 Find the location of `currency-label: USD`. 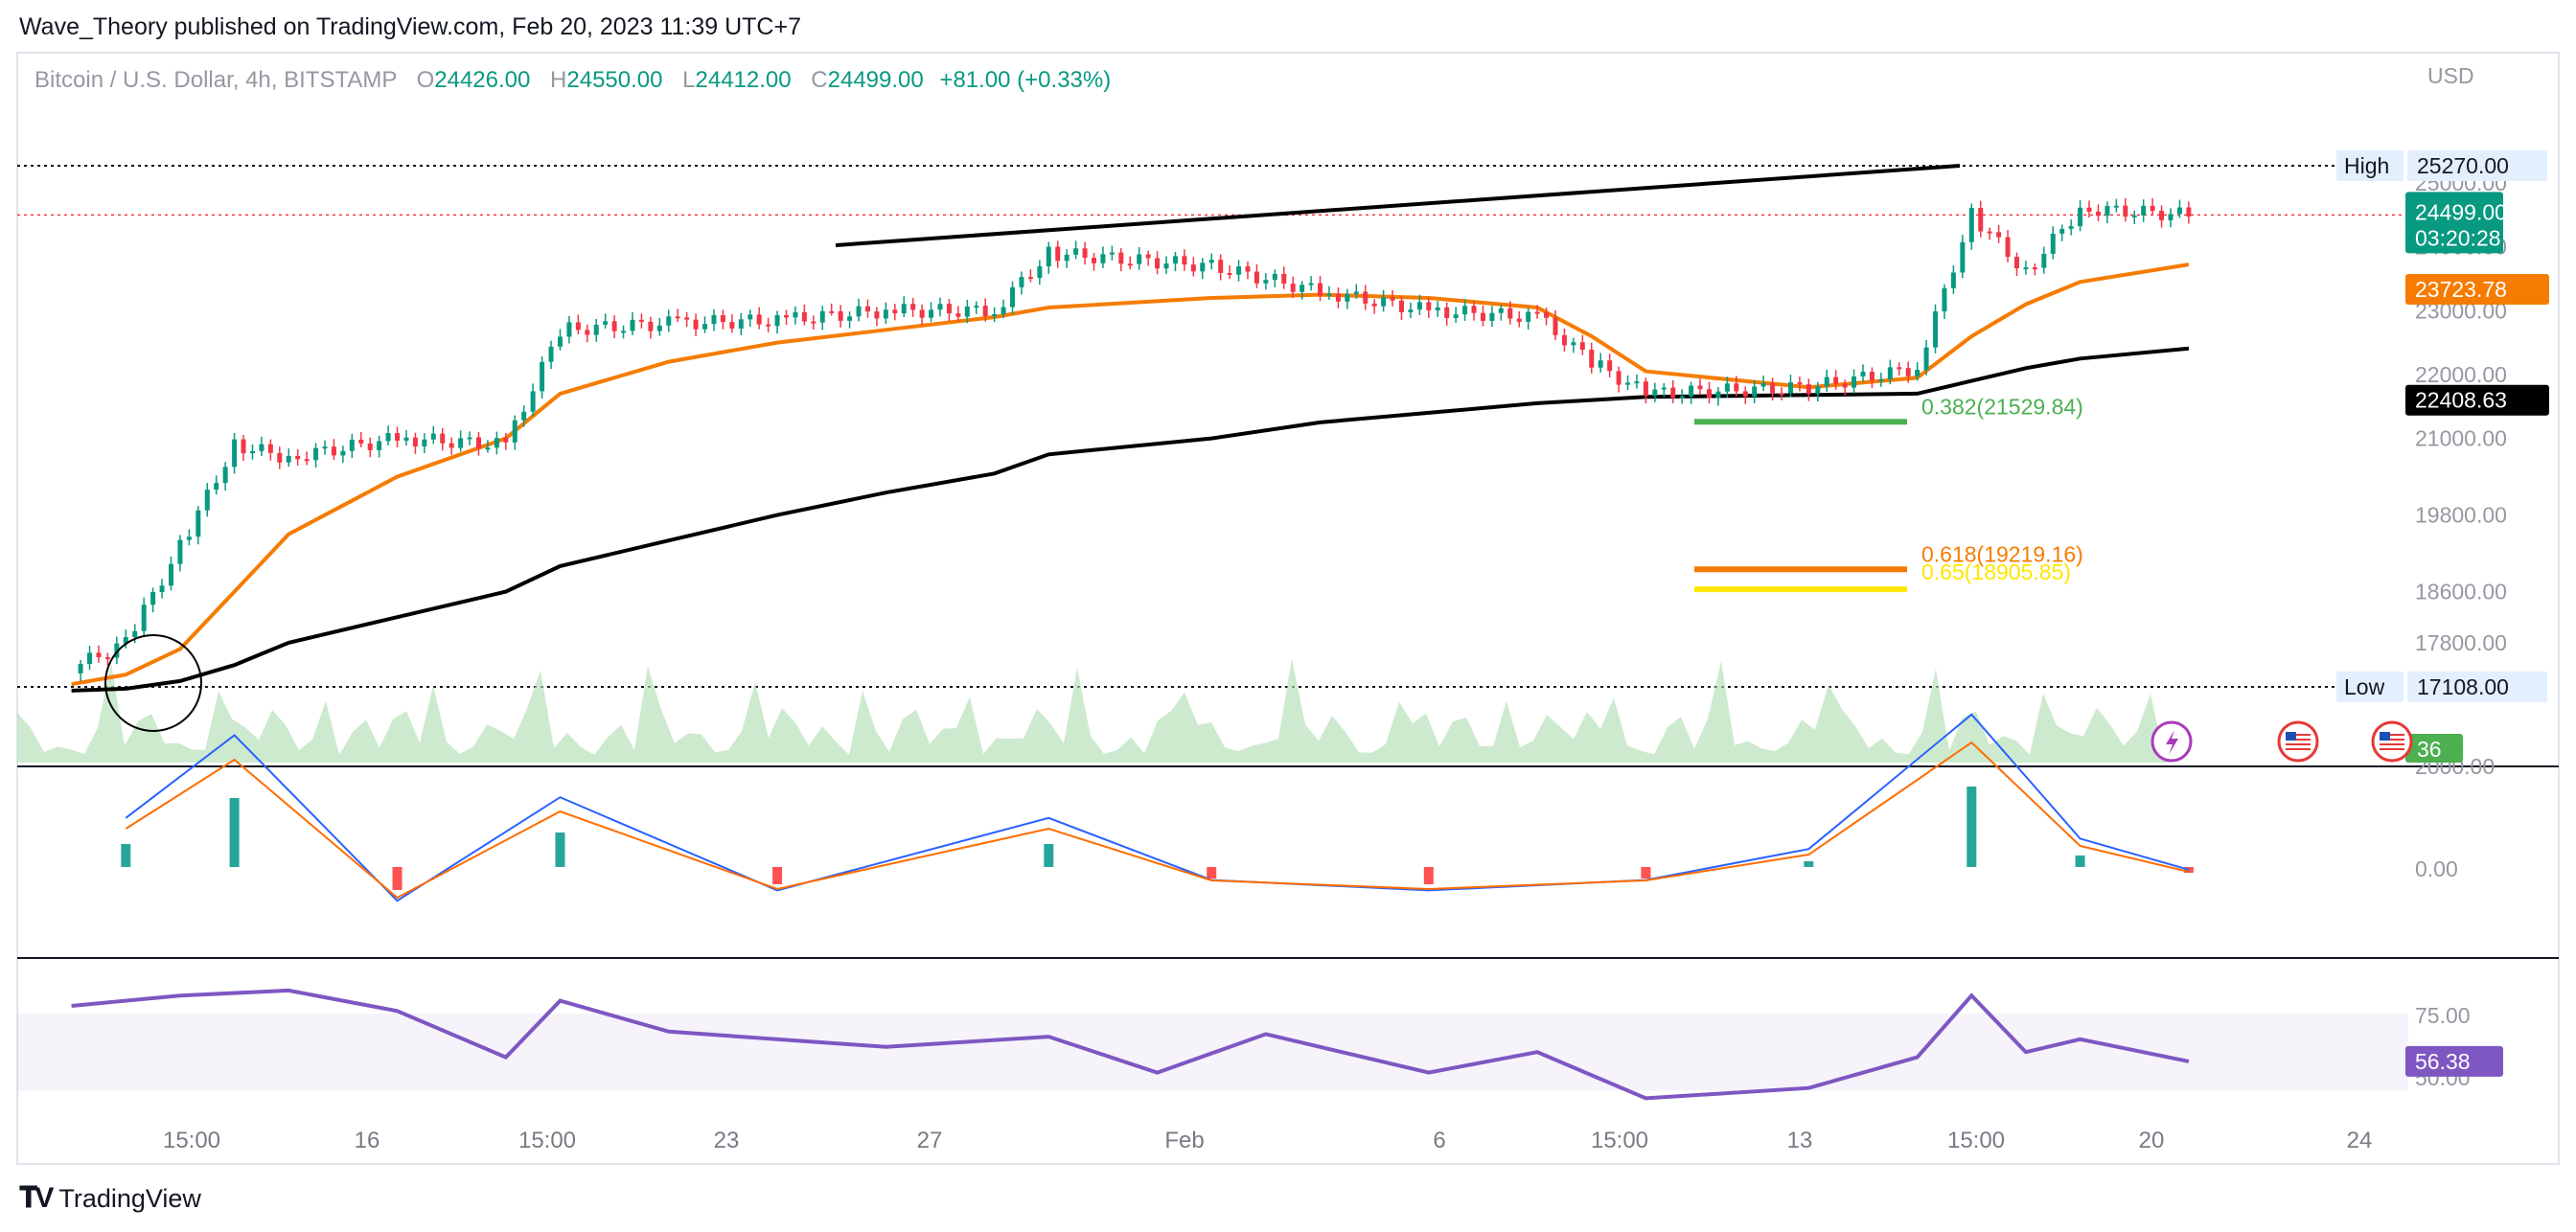

currency-label: USD is located at coordinates (2450, 75).